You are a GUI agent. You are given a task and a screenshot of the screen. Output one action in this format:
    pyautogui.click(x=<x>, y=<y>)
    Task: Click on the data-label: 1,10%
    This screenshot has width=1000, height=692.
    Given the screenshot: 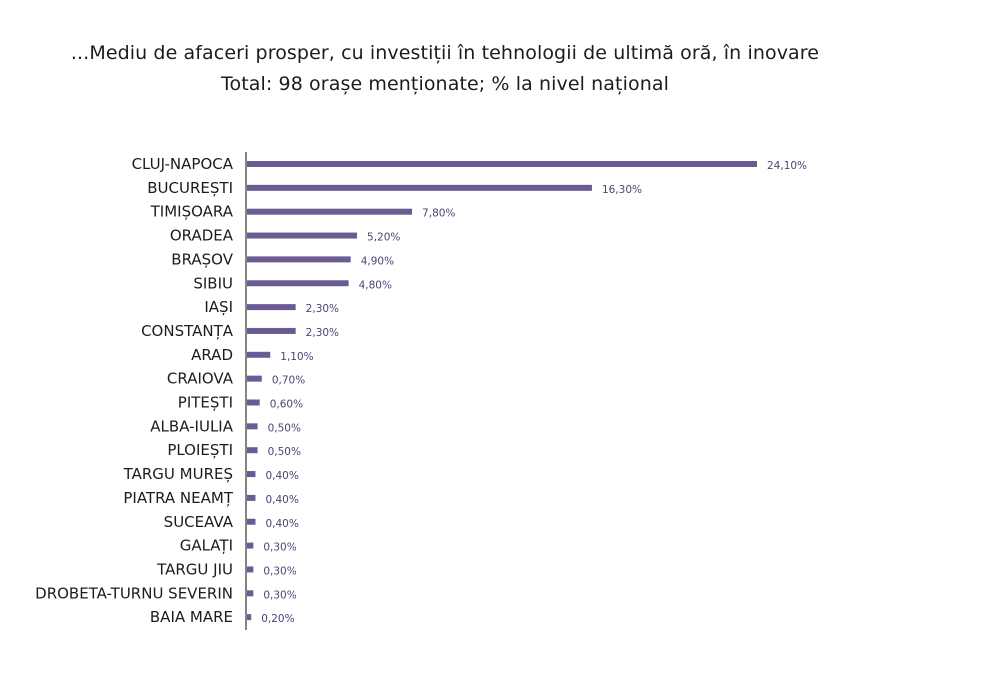 What is the action you would take?
    pyautogui.click(x=296, y=357)
    